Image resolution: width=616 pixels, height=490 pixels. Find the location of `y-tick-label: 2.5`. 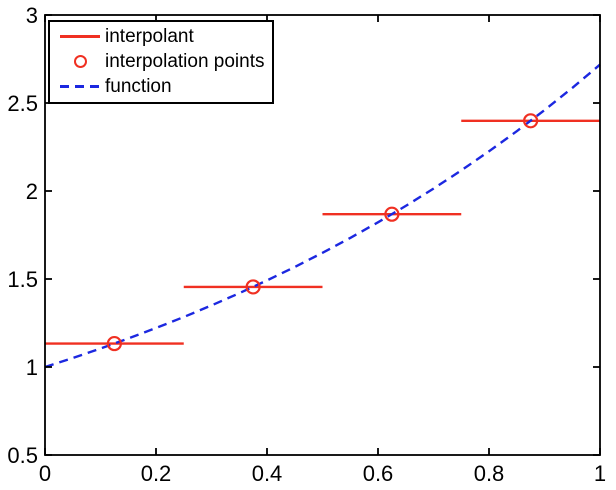

y-tick-label: 2.5 is located at coordinates (22, 103).